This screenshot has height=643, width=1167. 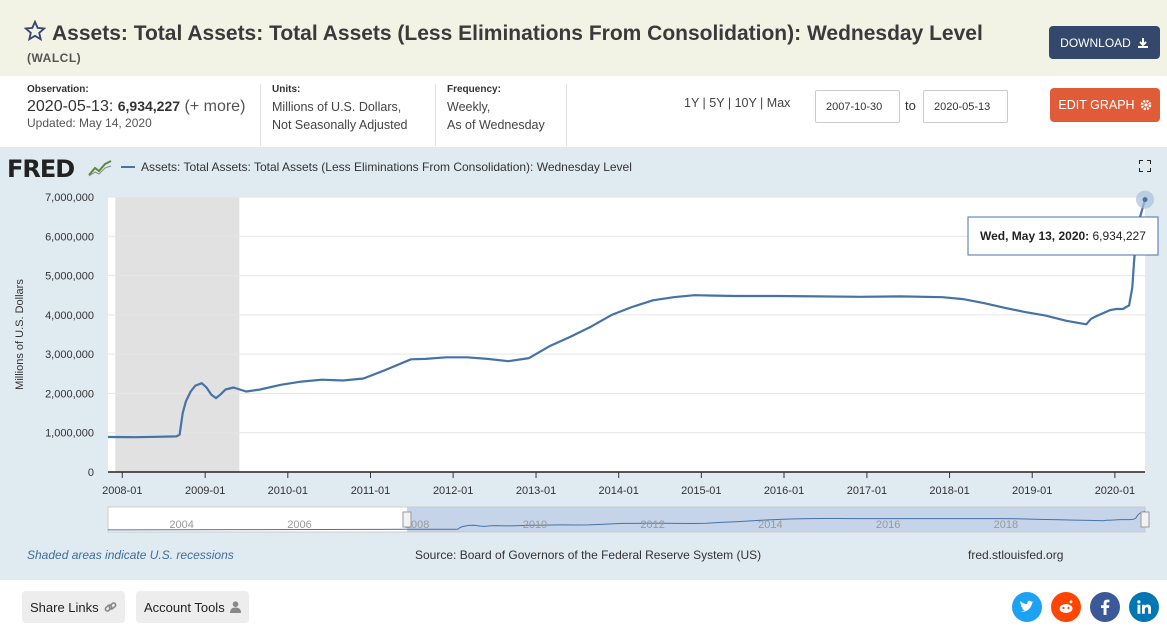 I want to click on download-label: DOWNLOAD, so click(x=1095, y=42).